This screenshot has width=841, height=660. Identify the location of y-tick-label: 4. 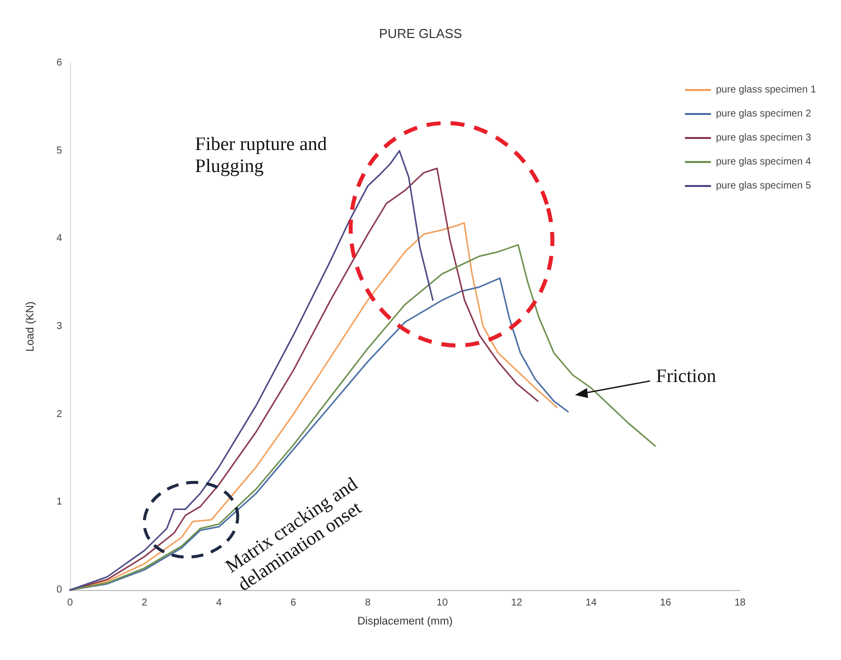
(59, 238).